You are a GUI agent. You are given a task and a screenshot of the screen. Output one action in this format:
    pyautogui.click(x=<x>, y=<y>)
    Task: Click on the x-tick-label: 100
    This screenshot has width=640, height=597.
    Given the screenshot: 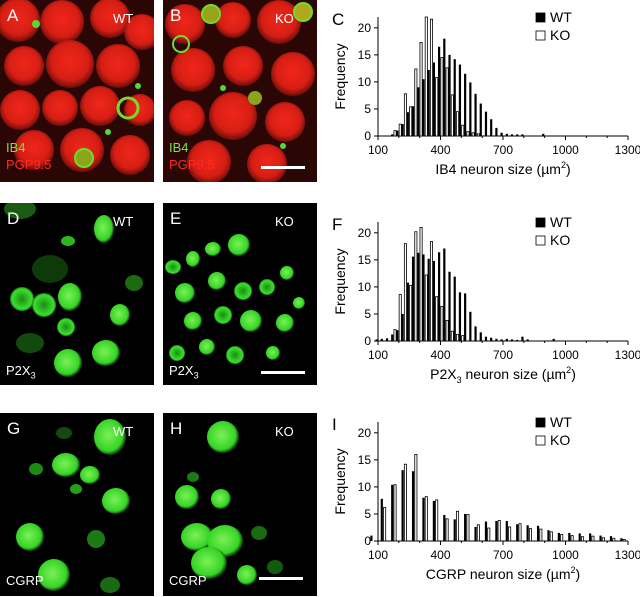 What is the action you would take?
    pyautogui.click(x=378, y=150)
    